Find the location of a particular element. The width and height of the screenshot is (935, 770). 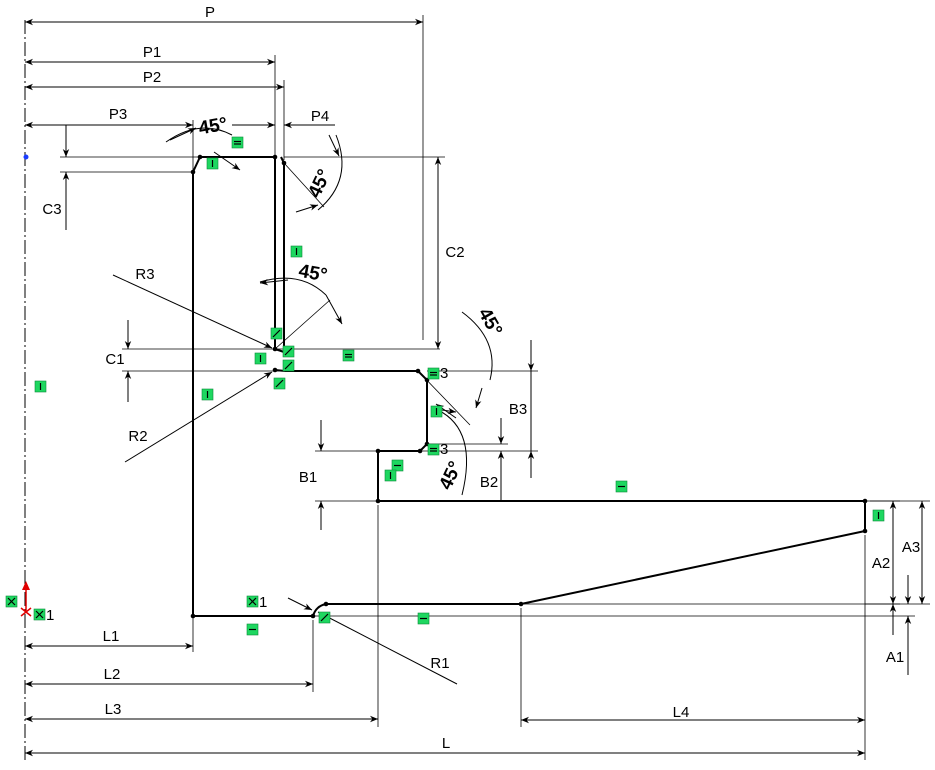

dim-L2: L2 is located at coordinates (169, 656).